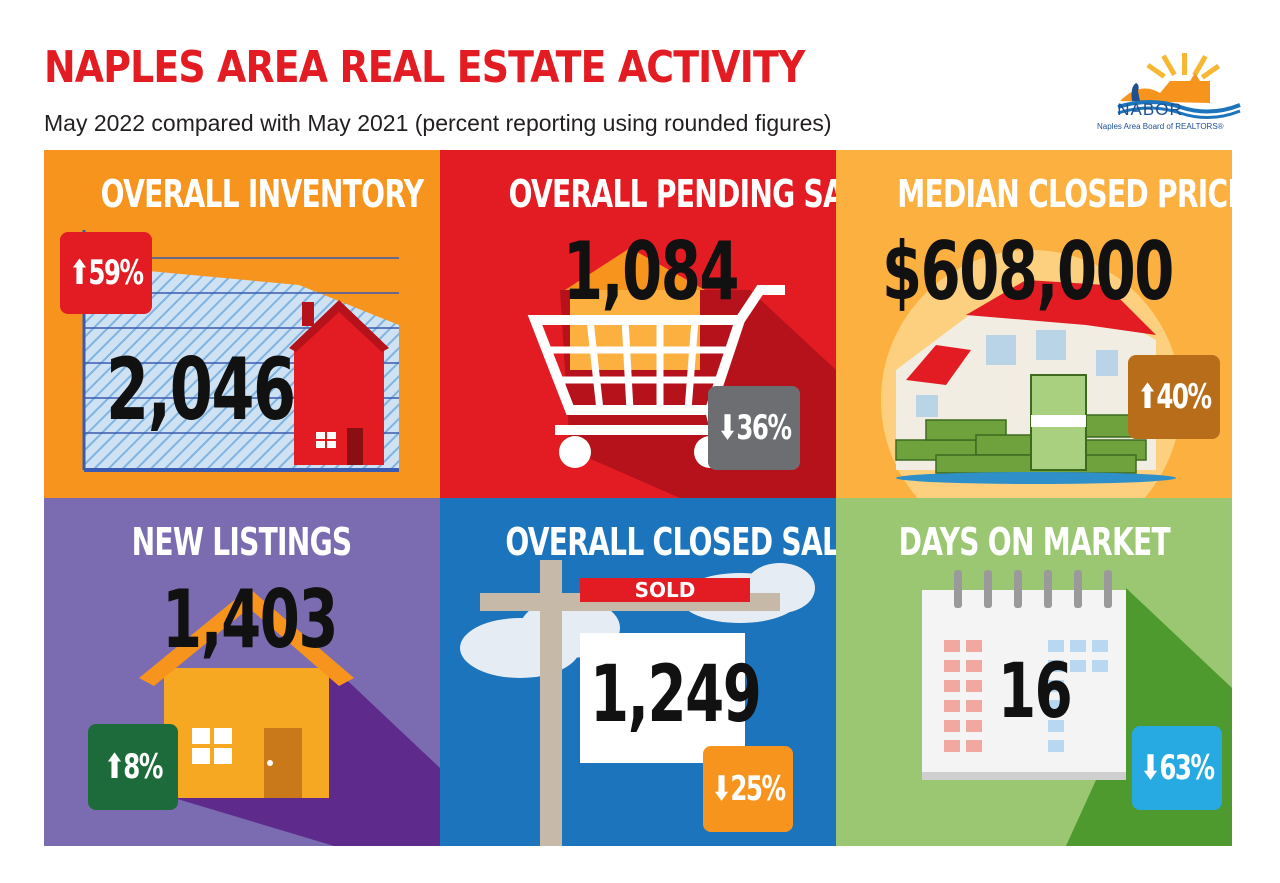 This screenshot has width=1280, height=883. What do you see at coordinates (106, 273) in the screenshot?
I see `inventory-change-badge: ⬆59%` at bounding box center [106, 273].